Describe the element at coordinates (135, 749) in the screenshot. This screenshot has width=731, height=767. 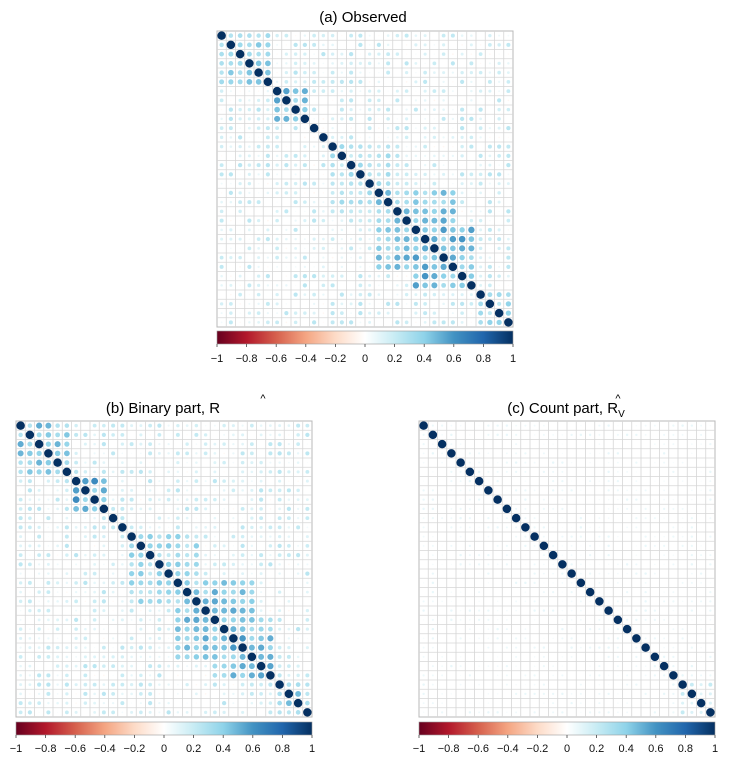
I see `colorbar-tick-label: −0.2` at that location.